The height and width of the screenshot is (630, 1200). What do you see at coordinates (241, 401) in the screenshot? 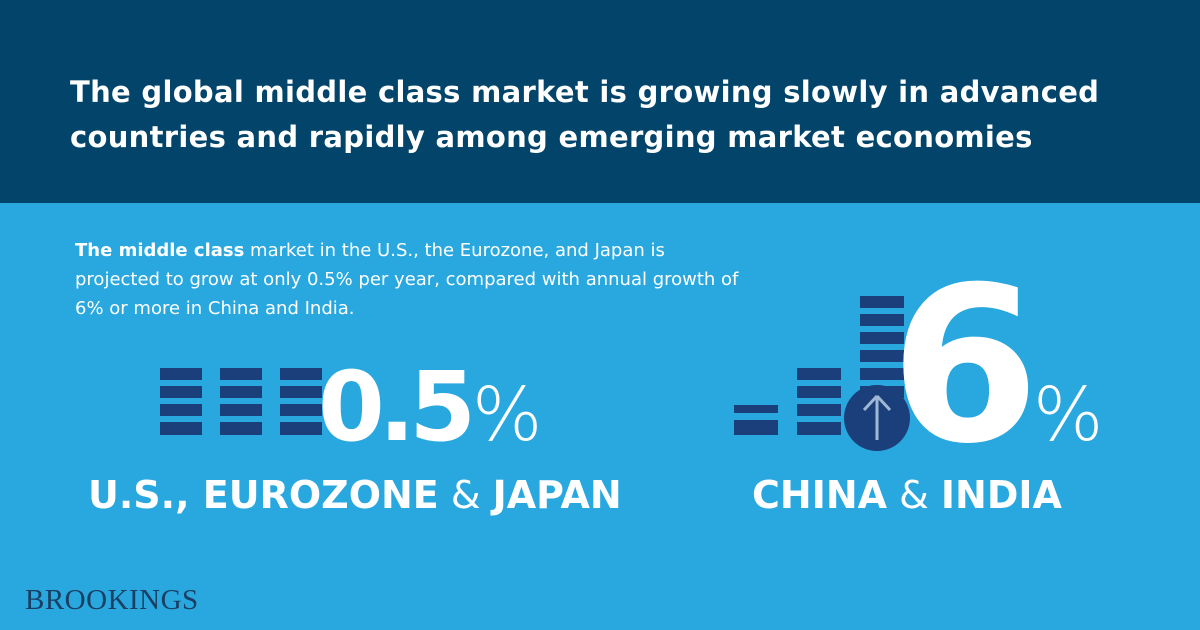
I see `bar-icons-left` at bounding box center [241, 401].